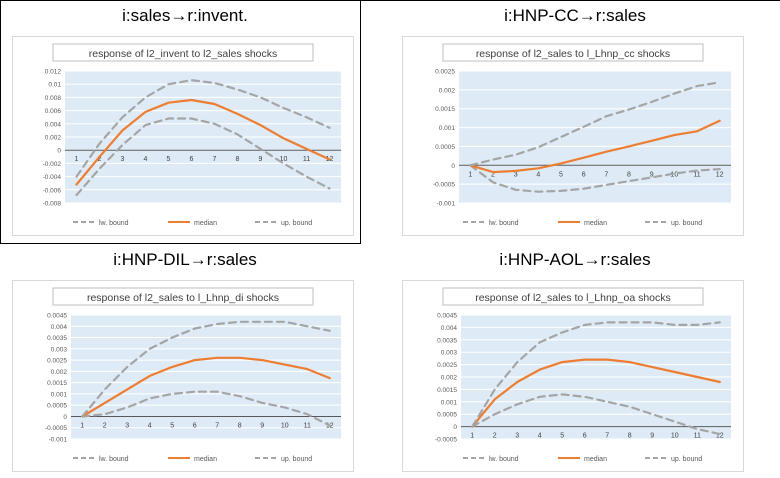 This screenshot has height=478, width=780. What do you see at coordinates (57, 316) in the screenshot?
I see `y-tick-label: 0.0045` at bounding box center [57, 316].